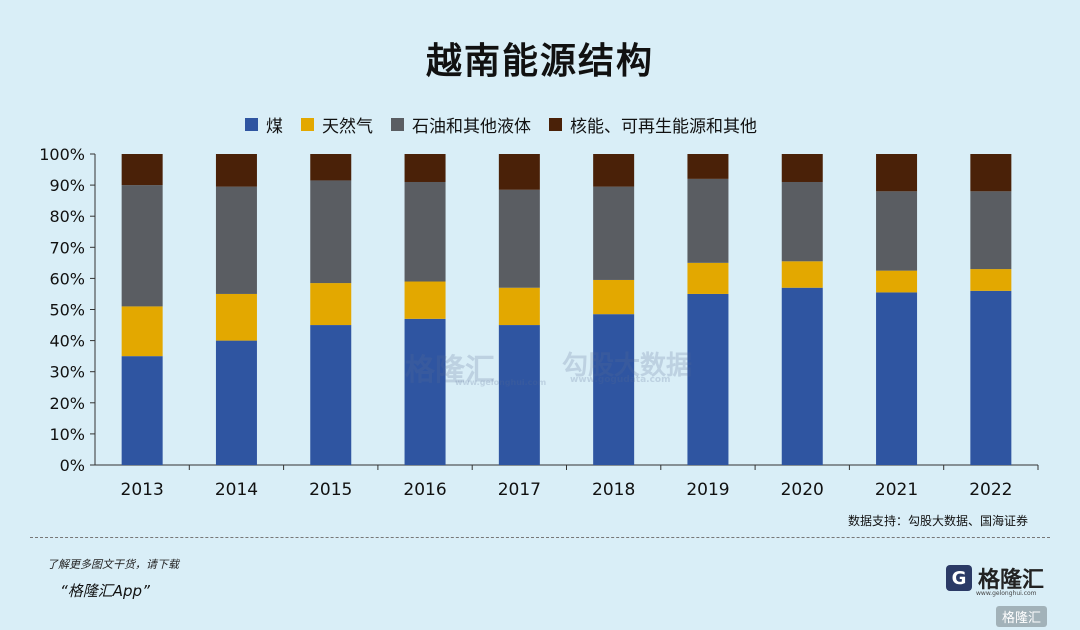  Describe the element at coordinates (67, 185) in the screenshot. I see `y-tick-label: 90%` at that location.